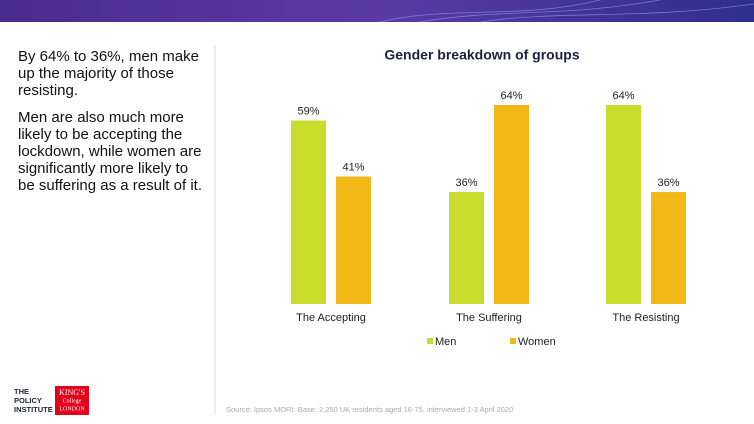 The width and height of the screenshot is (754, 424). What do you see at coordinates (308, 111) in the screenshot?
I see `value-label: 59%` at bounding box center [308, 111].